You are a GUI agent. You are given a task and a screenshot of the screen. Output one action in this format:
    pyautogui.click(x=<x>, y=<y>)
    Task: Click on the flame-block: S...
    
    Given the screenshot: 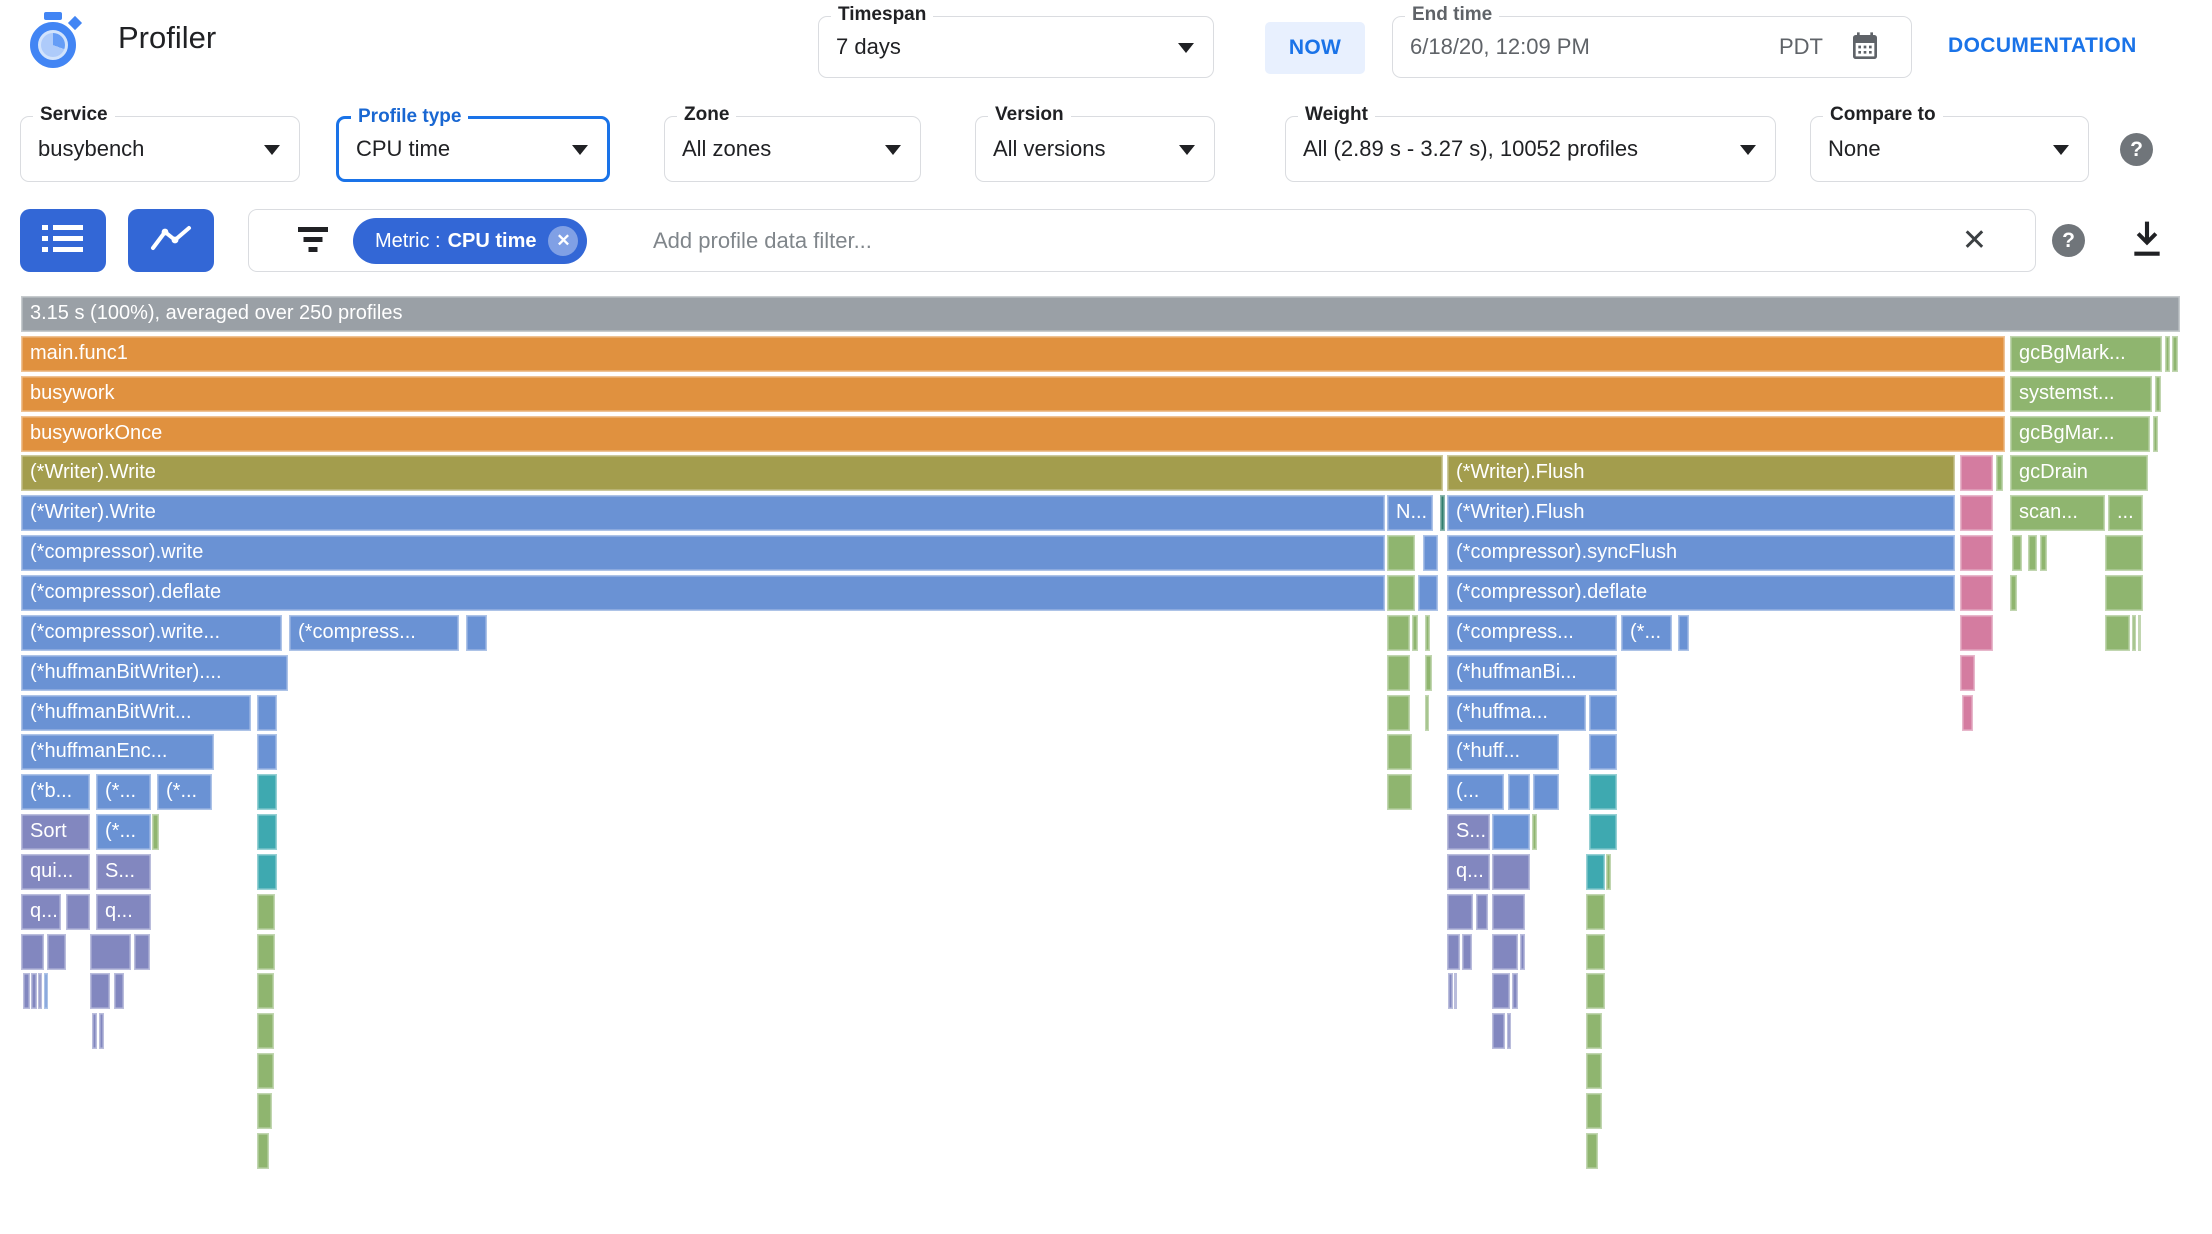 What is the action you would take?
    pyautogui.click(x=1468, y=832)
    